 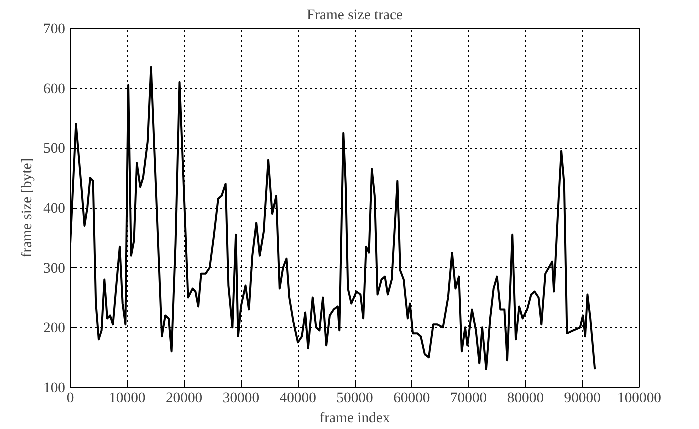 What do you see at coordinates (127, 398) in the screenshot?
I see `x-tick-label: 10000` at bounding box center [127, 398].